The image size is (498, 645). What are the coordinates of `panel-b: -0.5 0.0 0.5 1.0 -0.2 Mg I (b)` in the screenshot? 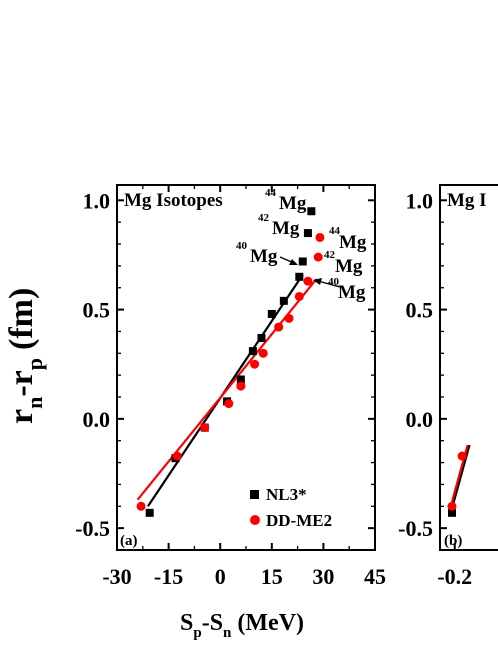 It's located at (448, 386).